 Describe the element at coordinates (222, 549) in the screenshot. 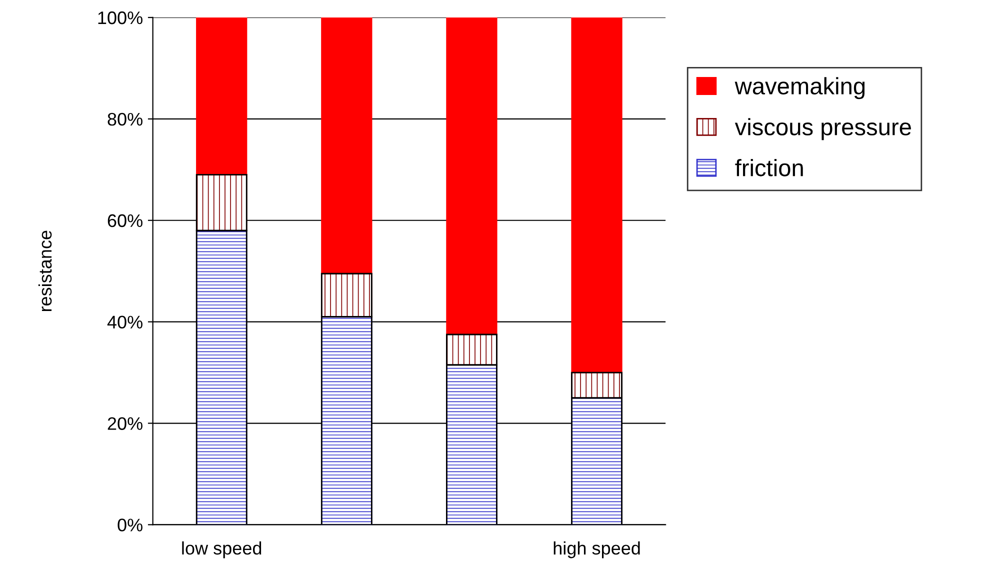

I see `x-tick-label: low speed` at that location.